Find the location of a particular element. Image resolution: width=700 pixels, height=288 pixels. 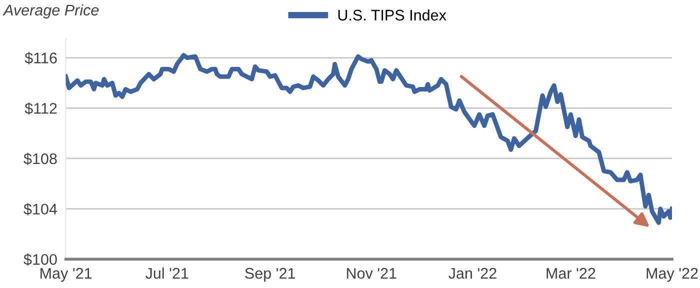

y-tick-label: $100 is located at coordinates (40, 259).